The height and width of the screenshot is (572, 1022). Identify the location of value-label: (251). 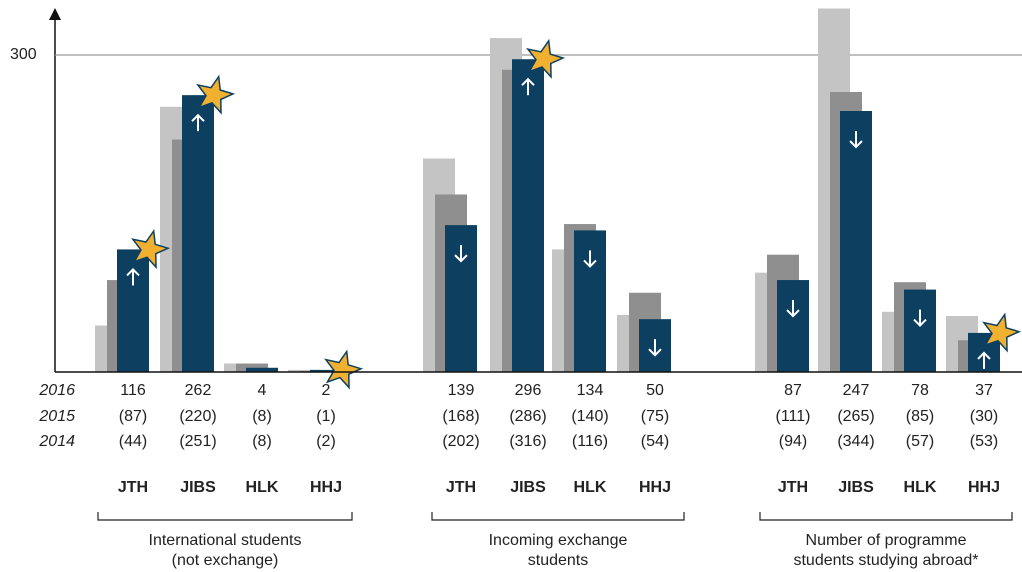
(197, 441).